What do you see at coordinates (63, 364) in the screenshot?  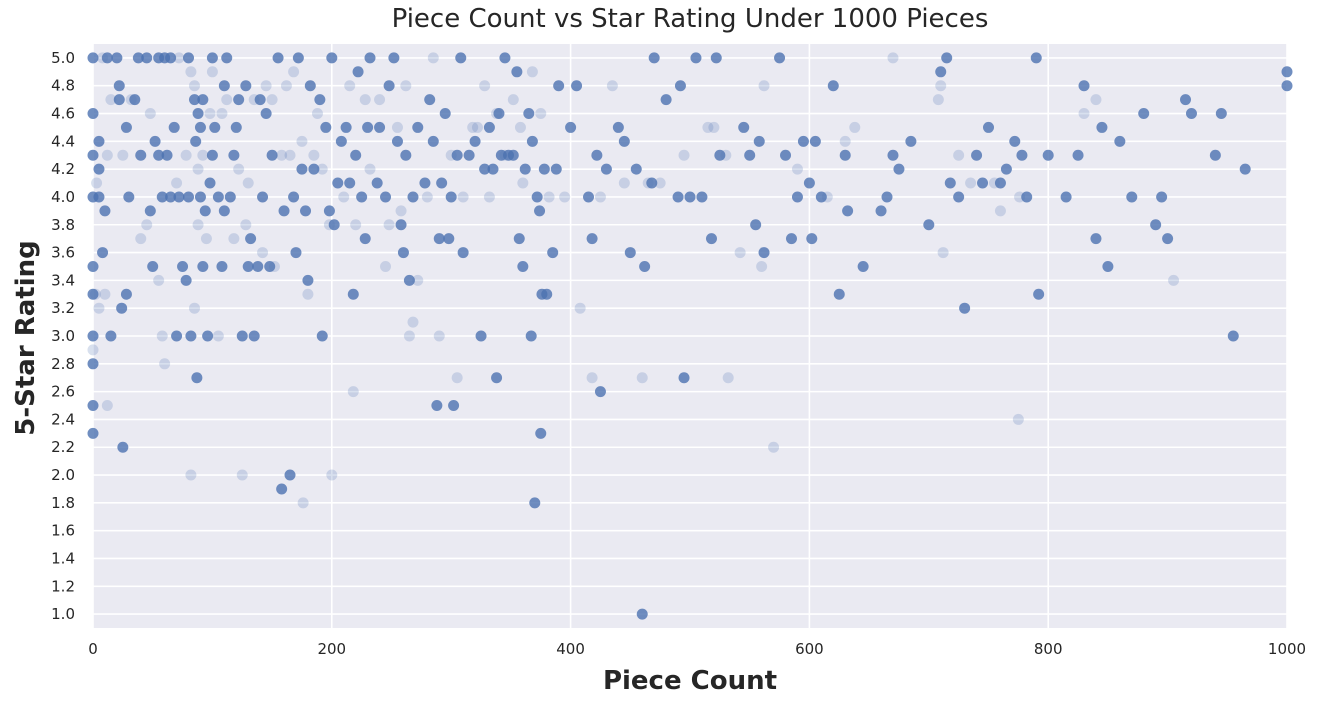 I see `y-tick-label: 2.8` at bounding box center [63, 364].